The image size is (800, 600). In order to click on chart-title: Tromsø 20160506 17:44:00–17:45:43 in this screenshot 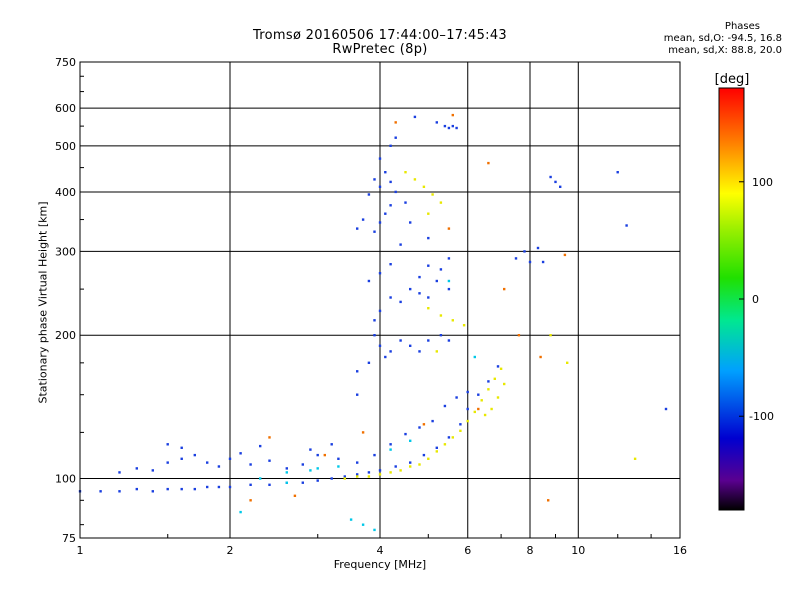, I will do `click(380, 35)`.